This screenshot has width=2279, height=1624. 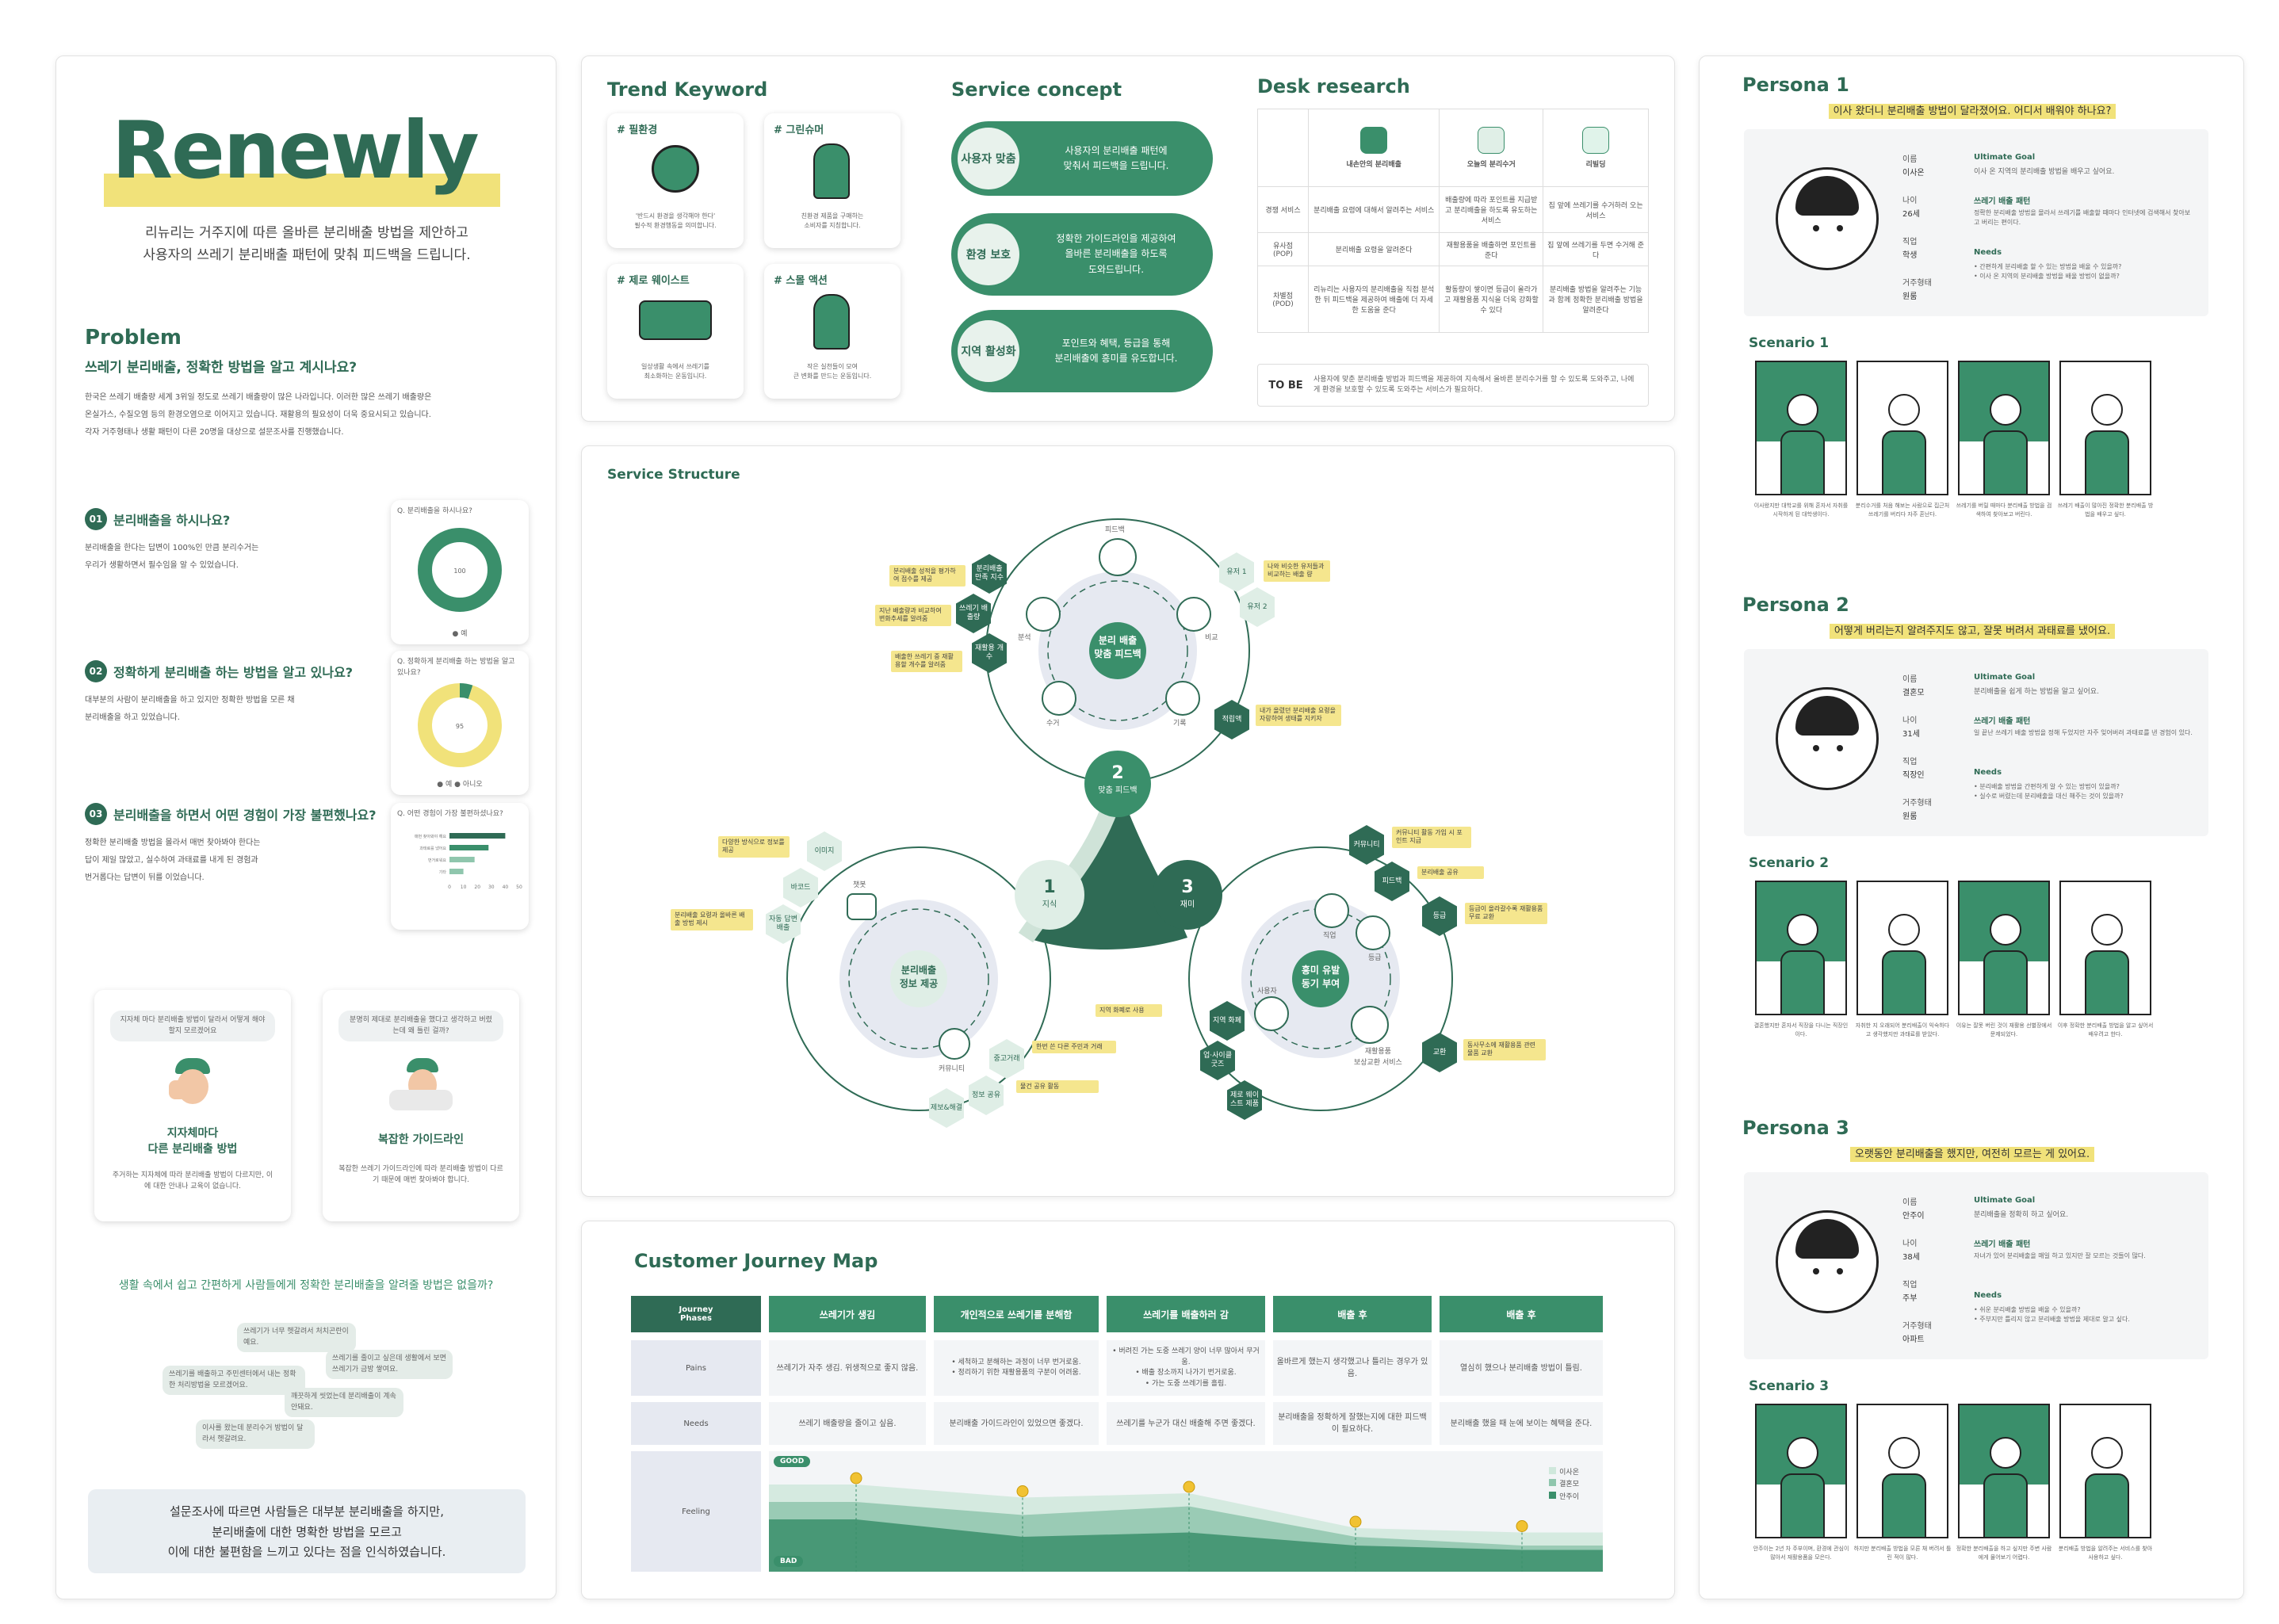 What do you see at coordinates (792, 1461) in the screenshot?
I see `good-badge: GOOD` at bounding box center [792, 1461].